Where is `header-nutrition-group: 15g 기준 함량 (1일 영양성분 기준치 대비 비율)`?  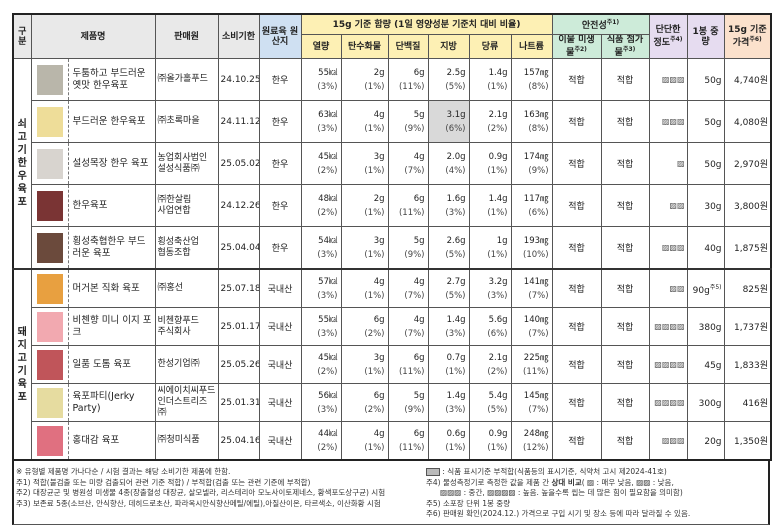
header-nutrition-group: 15g 기준 함량 (1일 영양성분 기준치 대비 비율) is located at coordinates (426, 24).